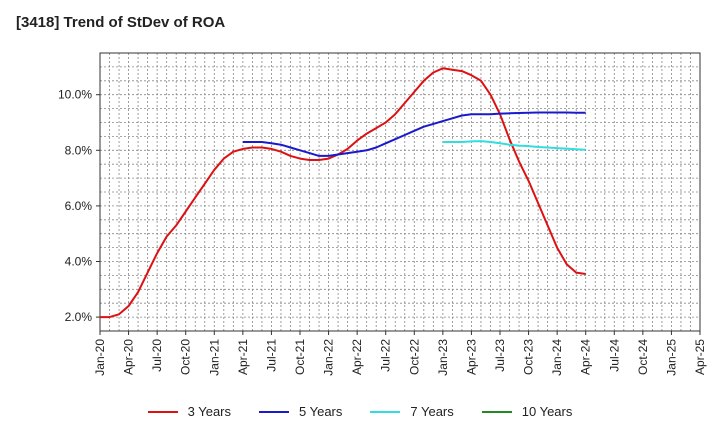 This screenshot has width=720, height=440. What do you see at coordinates (414, 134) in the screenshot?
I see `series-line-5-years` at bounding box center [414, 134].